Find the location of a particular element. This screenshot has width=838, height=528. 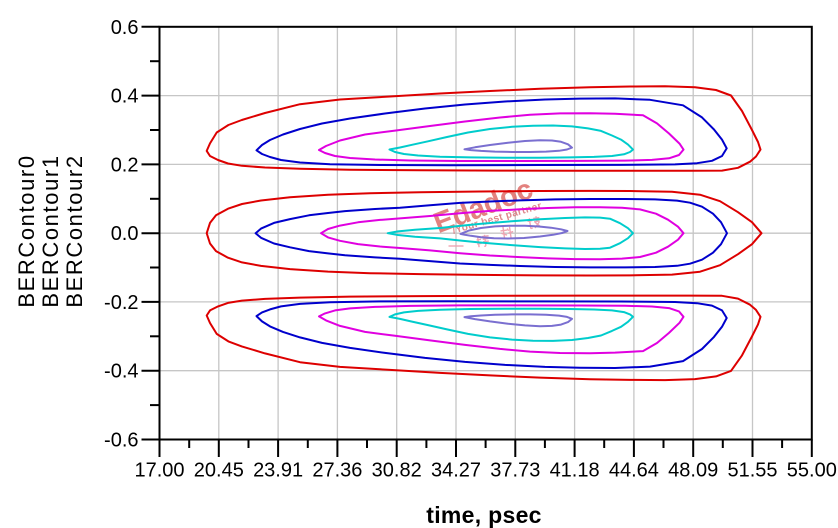

svg-text: -0.2 is located at coordinates (121, 303).